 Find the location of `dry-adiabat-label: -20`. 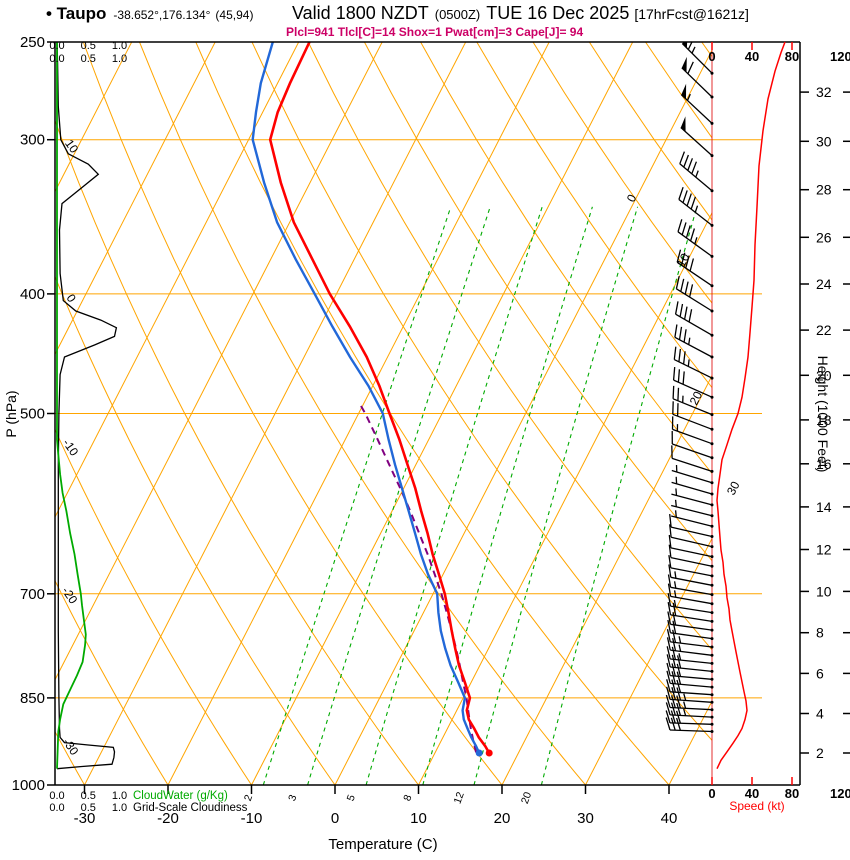

dry-adiabat-label: -20 is located at coordinates (70, 595).